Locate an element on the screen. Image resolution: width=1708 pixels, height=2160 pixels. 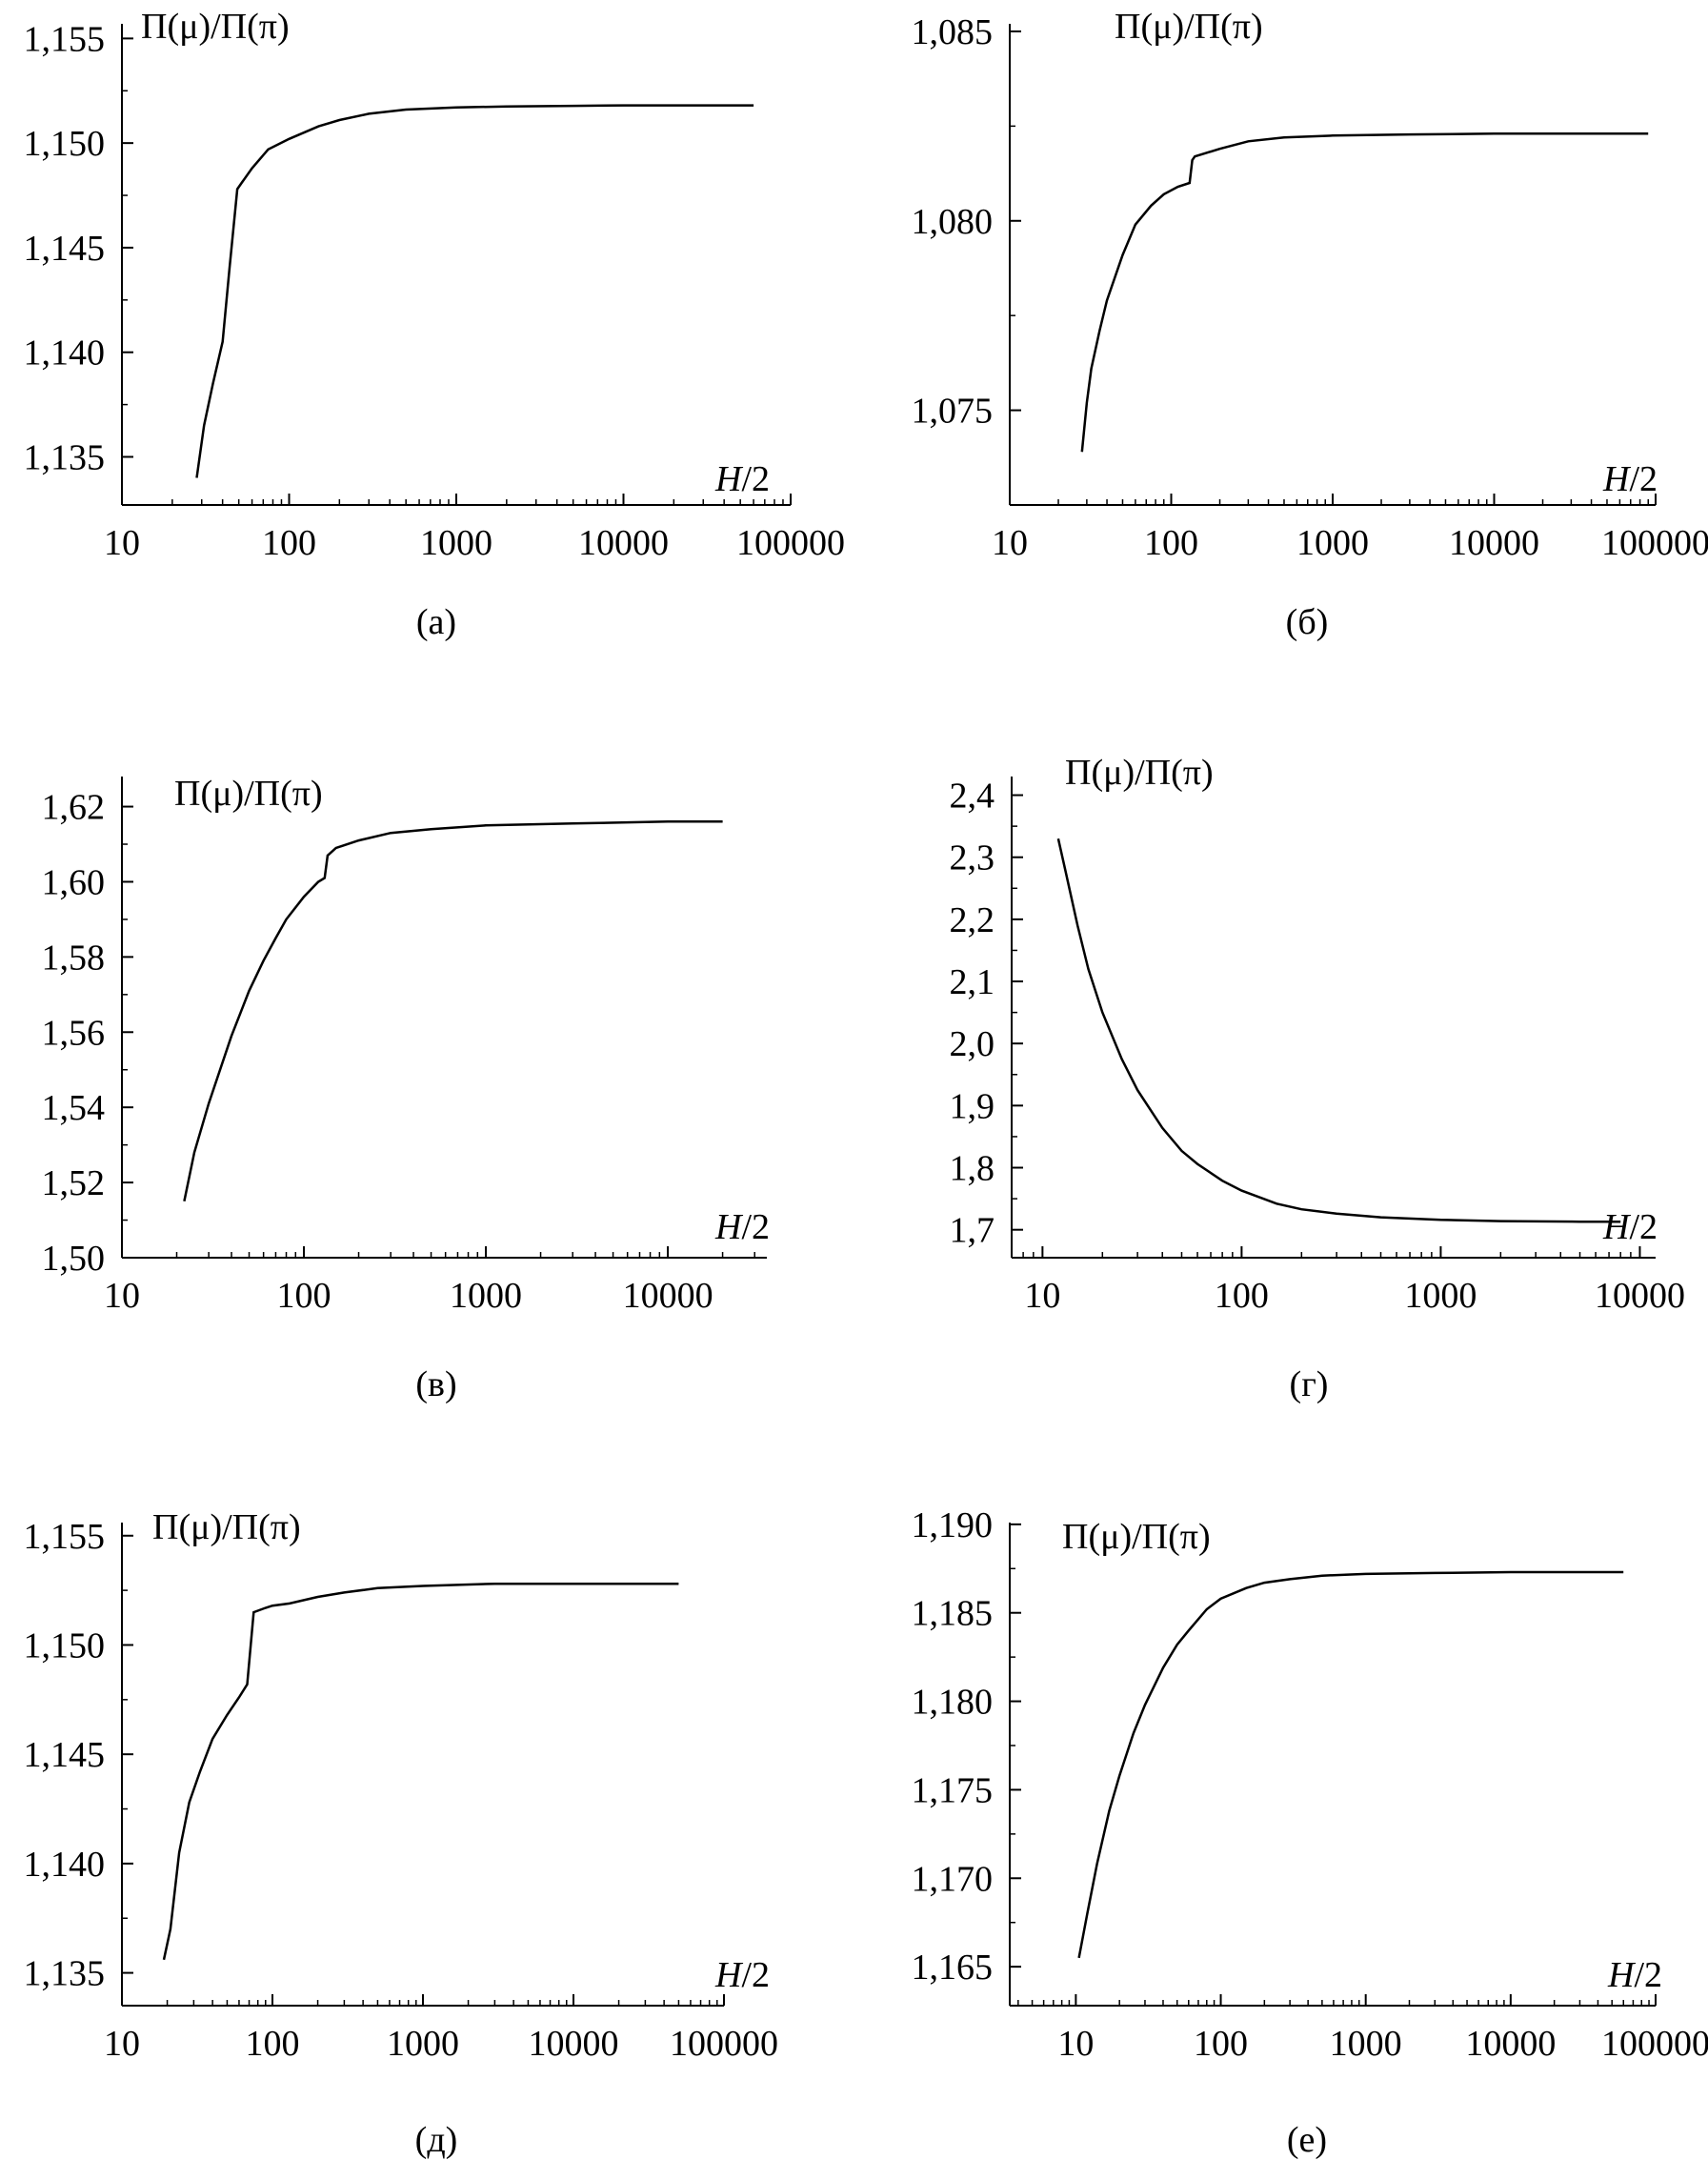
y-tick-label: 2,2 is located at coordinates (973, 920).